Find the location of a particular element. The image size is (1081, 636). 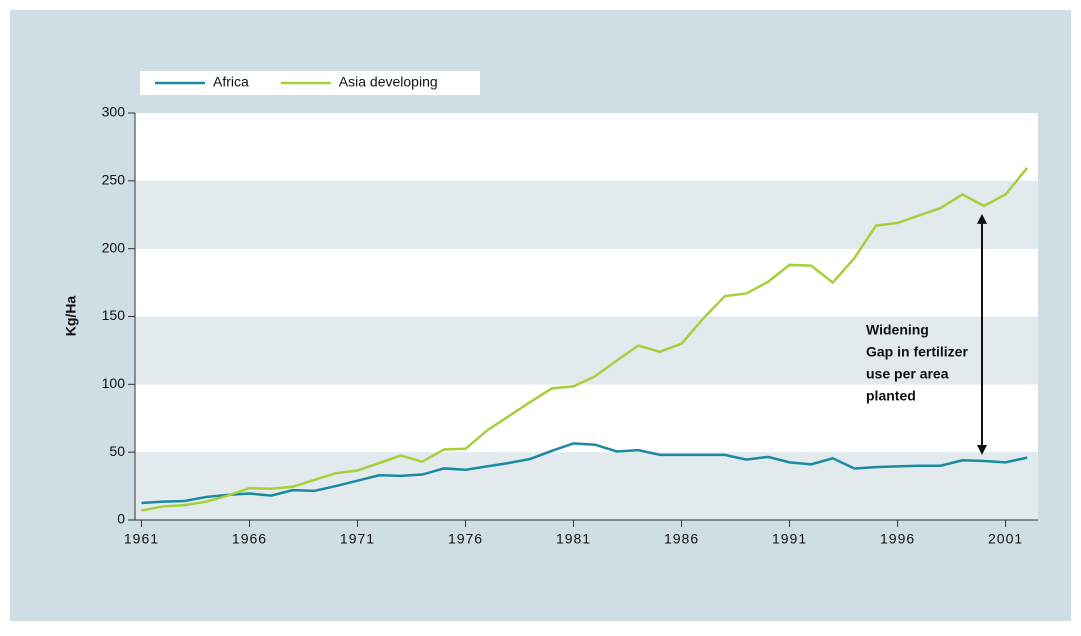

y-tick-label: 100 is located at coordinates (114, 383).